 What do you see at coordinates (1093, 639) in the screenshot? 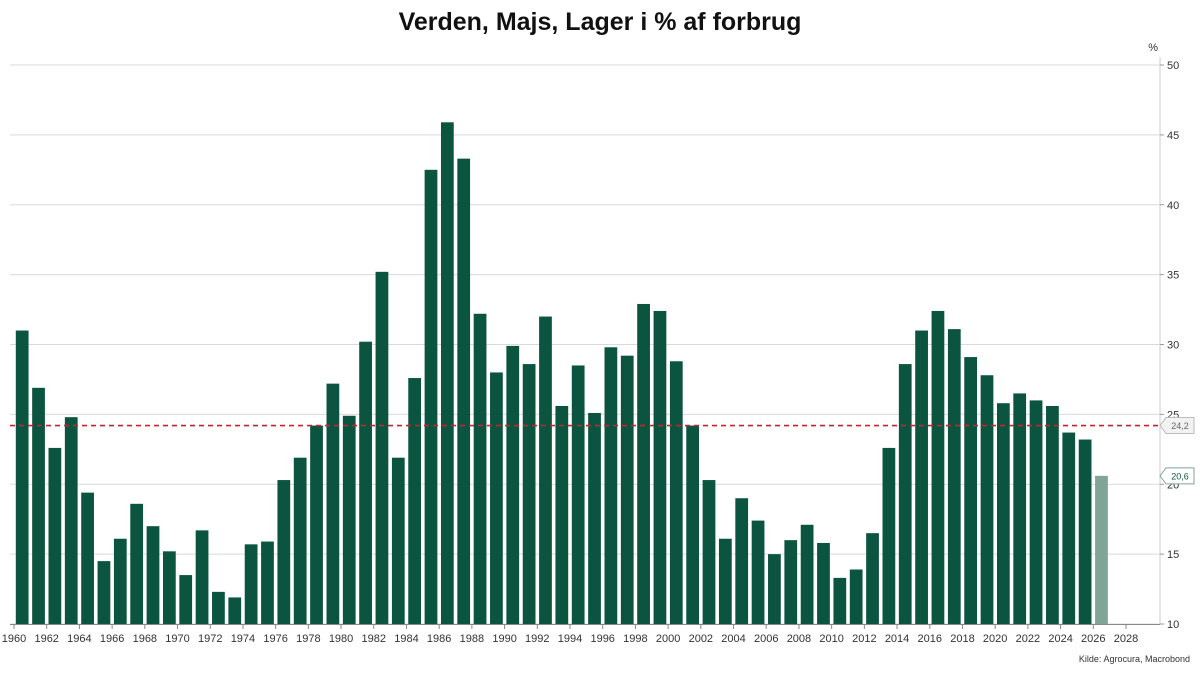
I see `x-tick-label: 2026` at bounding box center [1093, 639].